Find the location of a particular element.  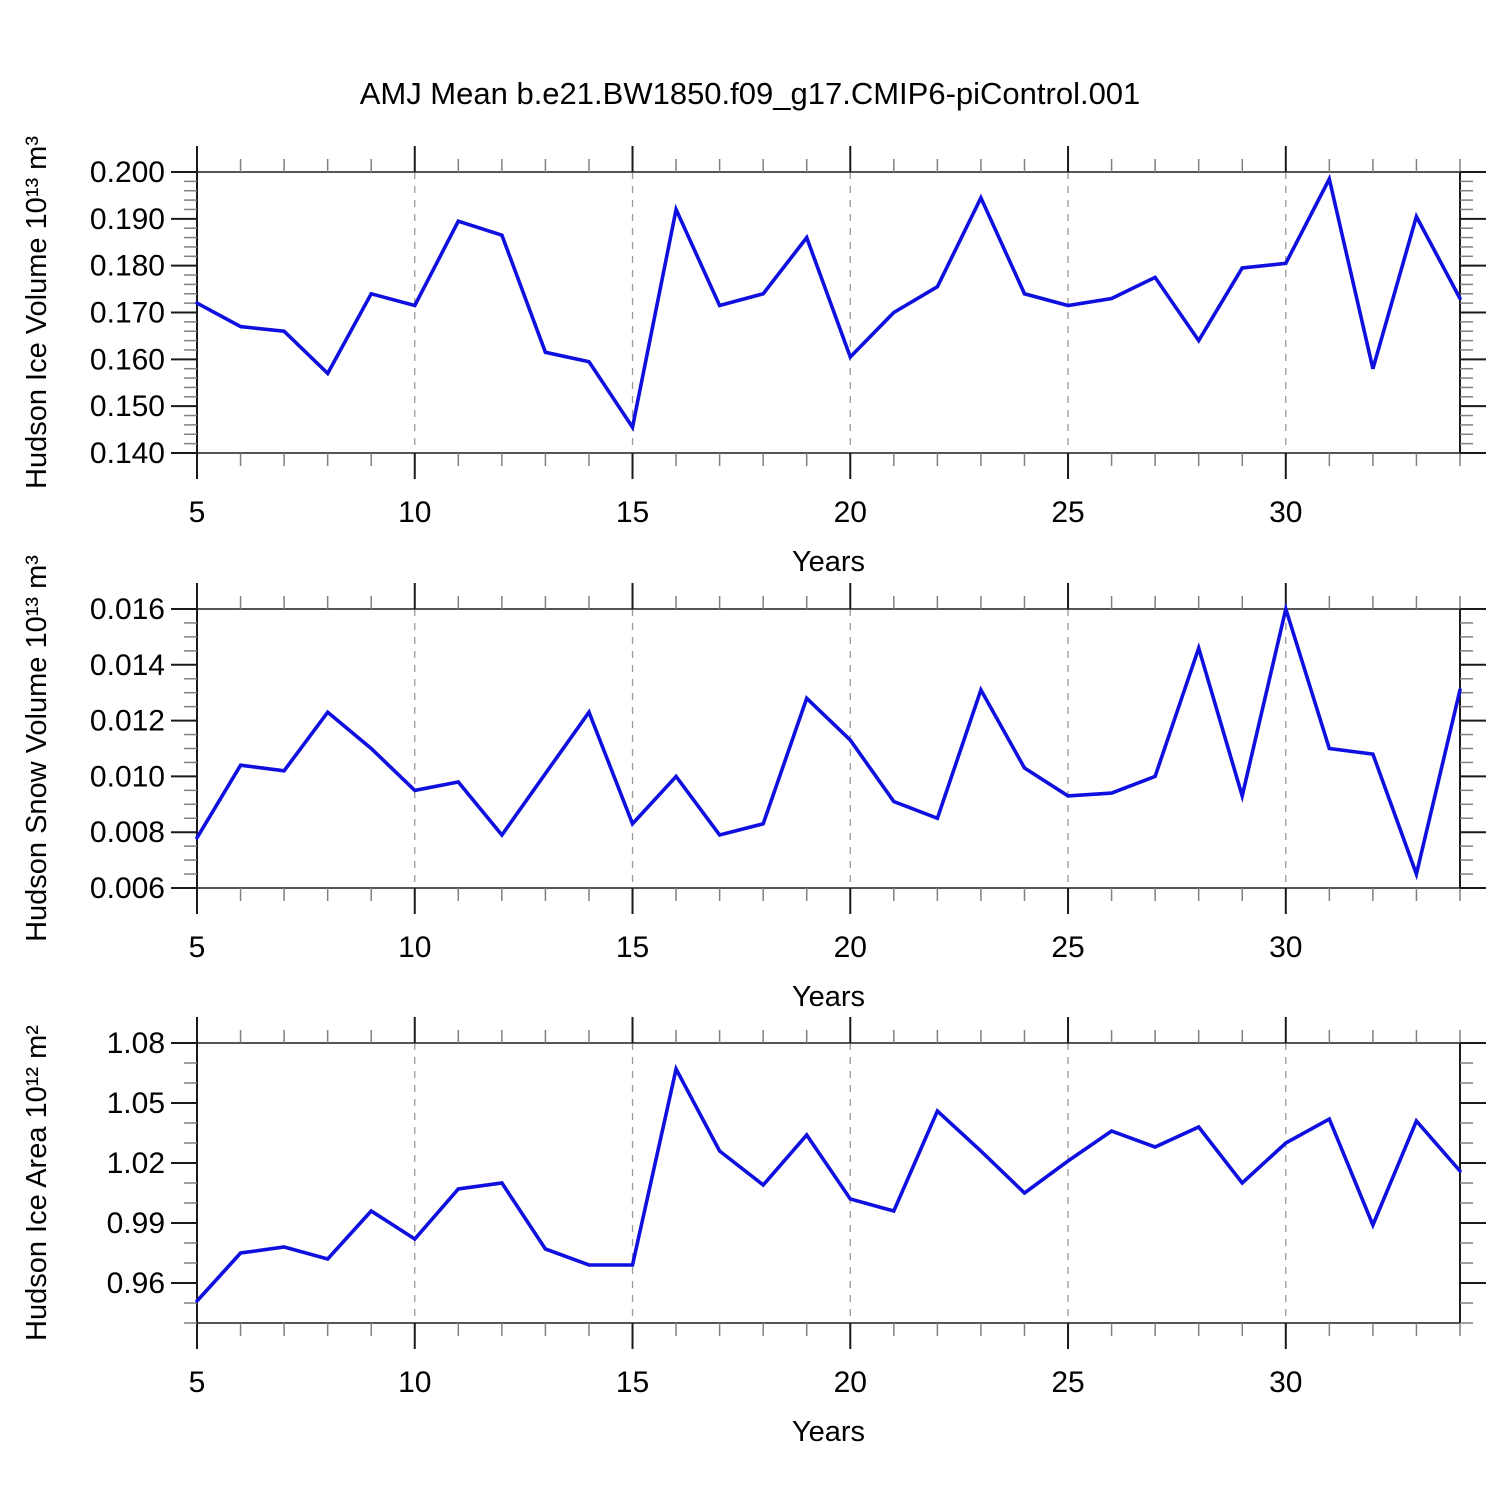

y-axis-tick-label: 0.010 is located at coordinates (127, 776).